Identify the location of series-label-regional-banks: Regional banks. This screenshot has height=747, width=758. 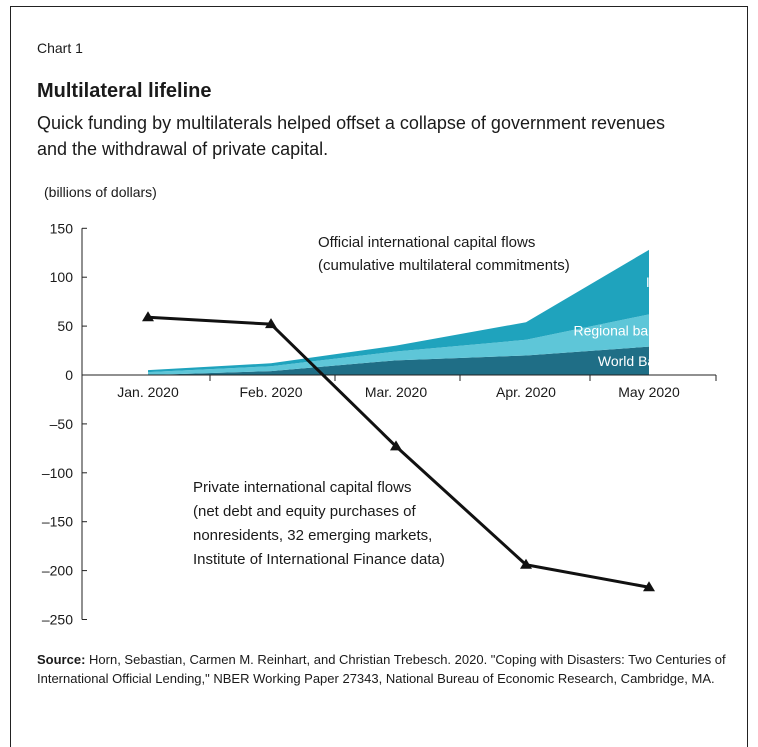
(621, 331).